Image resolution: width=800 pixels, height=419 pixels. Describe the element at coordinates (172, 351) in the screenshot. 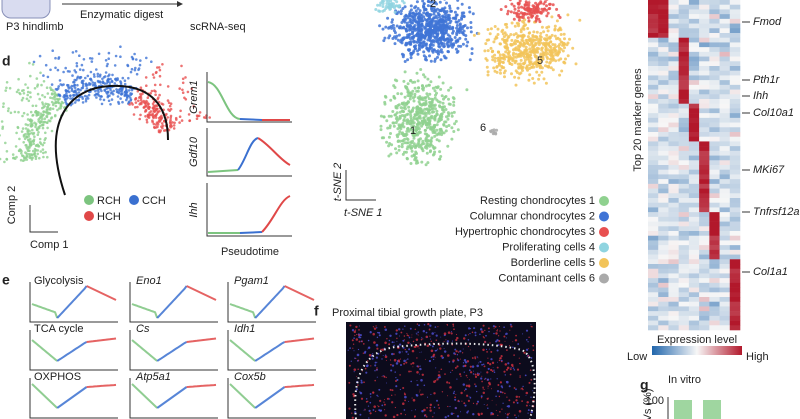

I see `curve` at that location.